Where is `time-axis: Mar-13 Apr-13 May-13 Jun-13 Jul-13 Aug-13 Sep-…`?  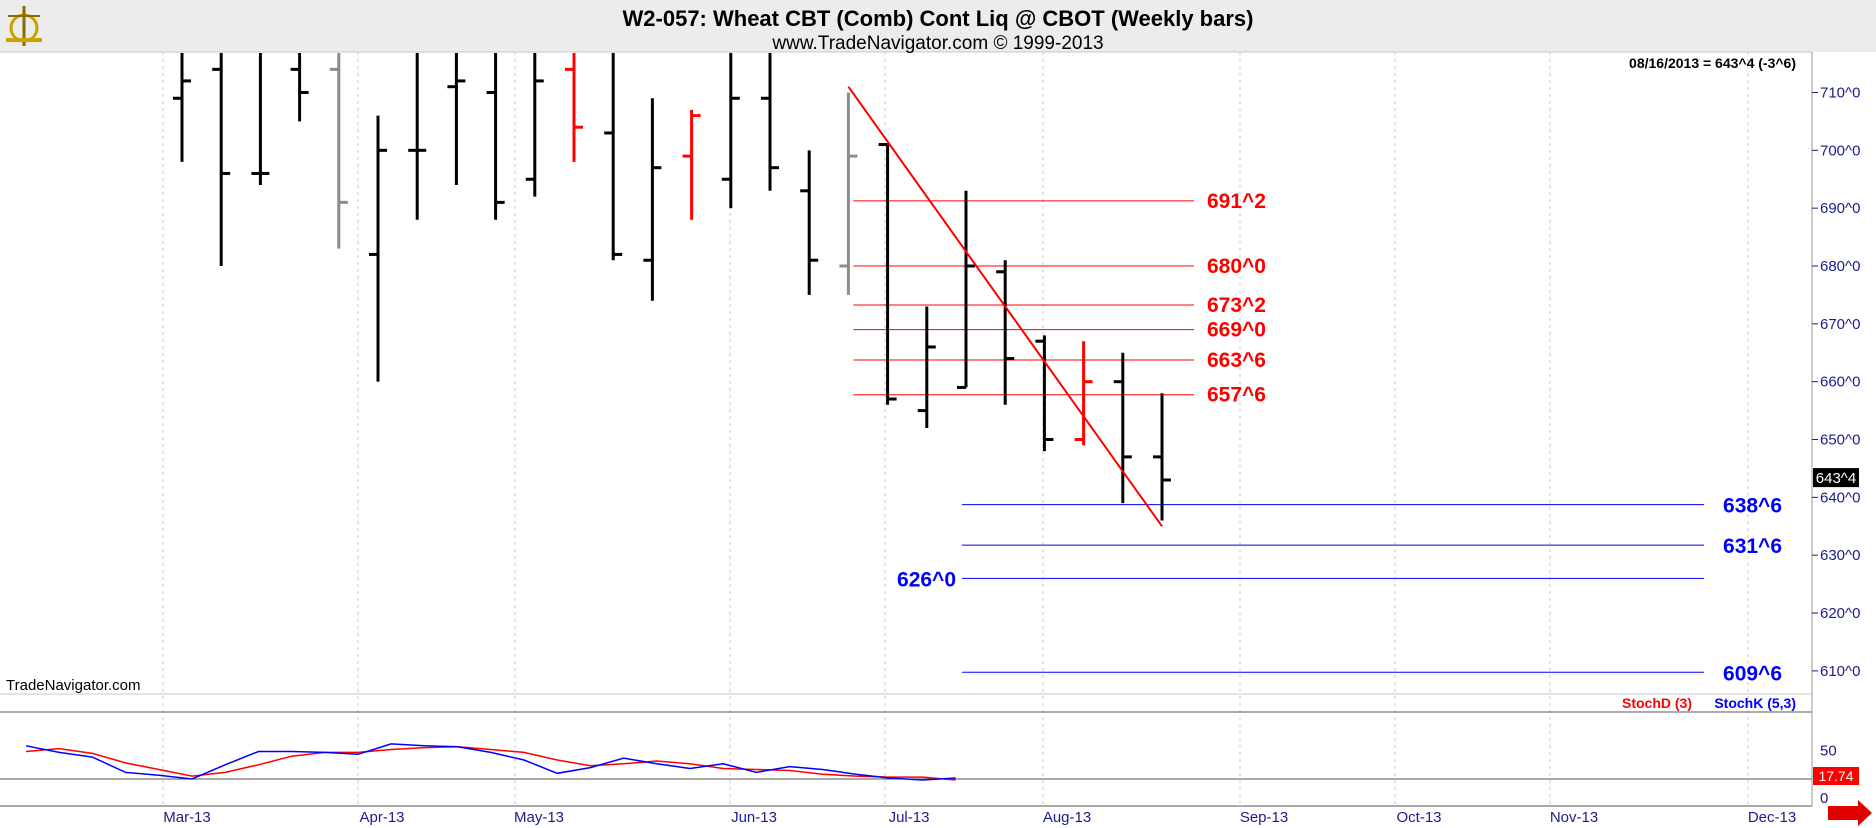
time-axis: Mar-13 Apr-13 May-13 Jun-13 Jul-13 Aug-13 Sep-… is located at coordinates (979, 817).